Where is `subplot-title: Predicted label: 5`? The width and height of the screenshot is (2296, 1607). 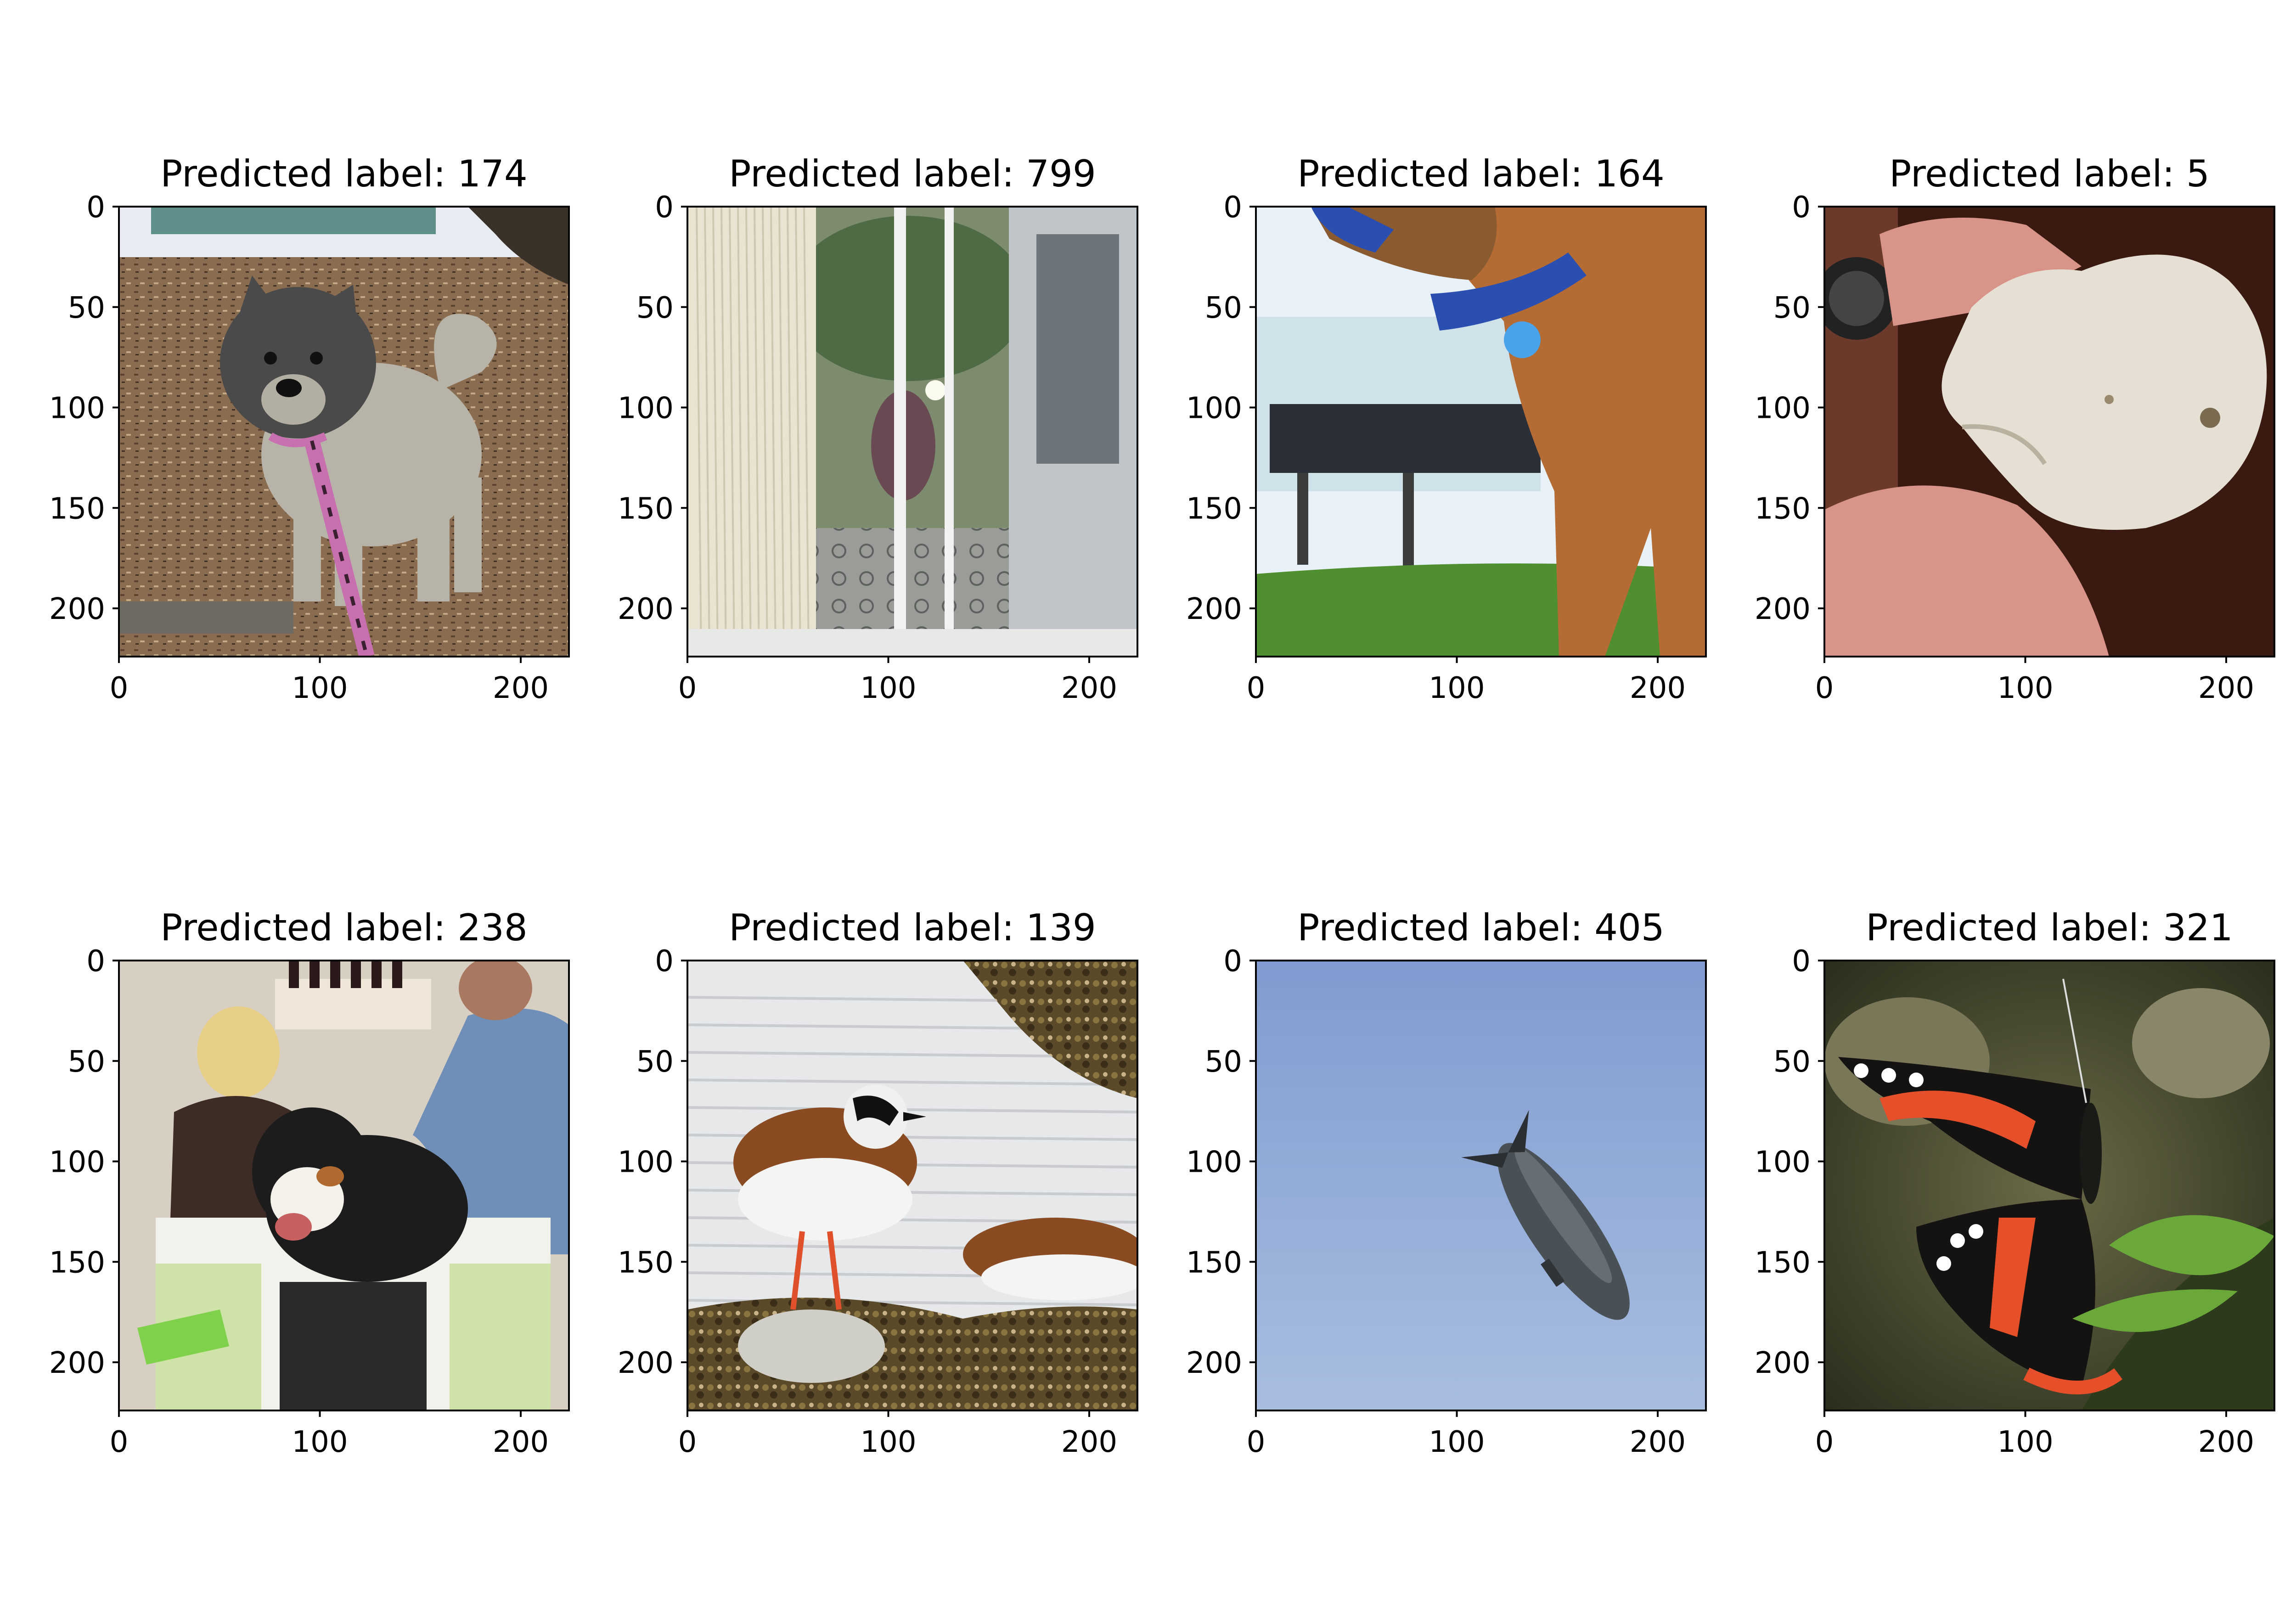 subplot-title: Predicted label: 5 is located at coordinates (2049, 173).